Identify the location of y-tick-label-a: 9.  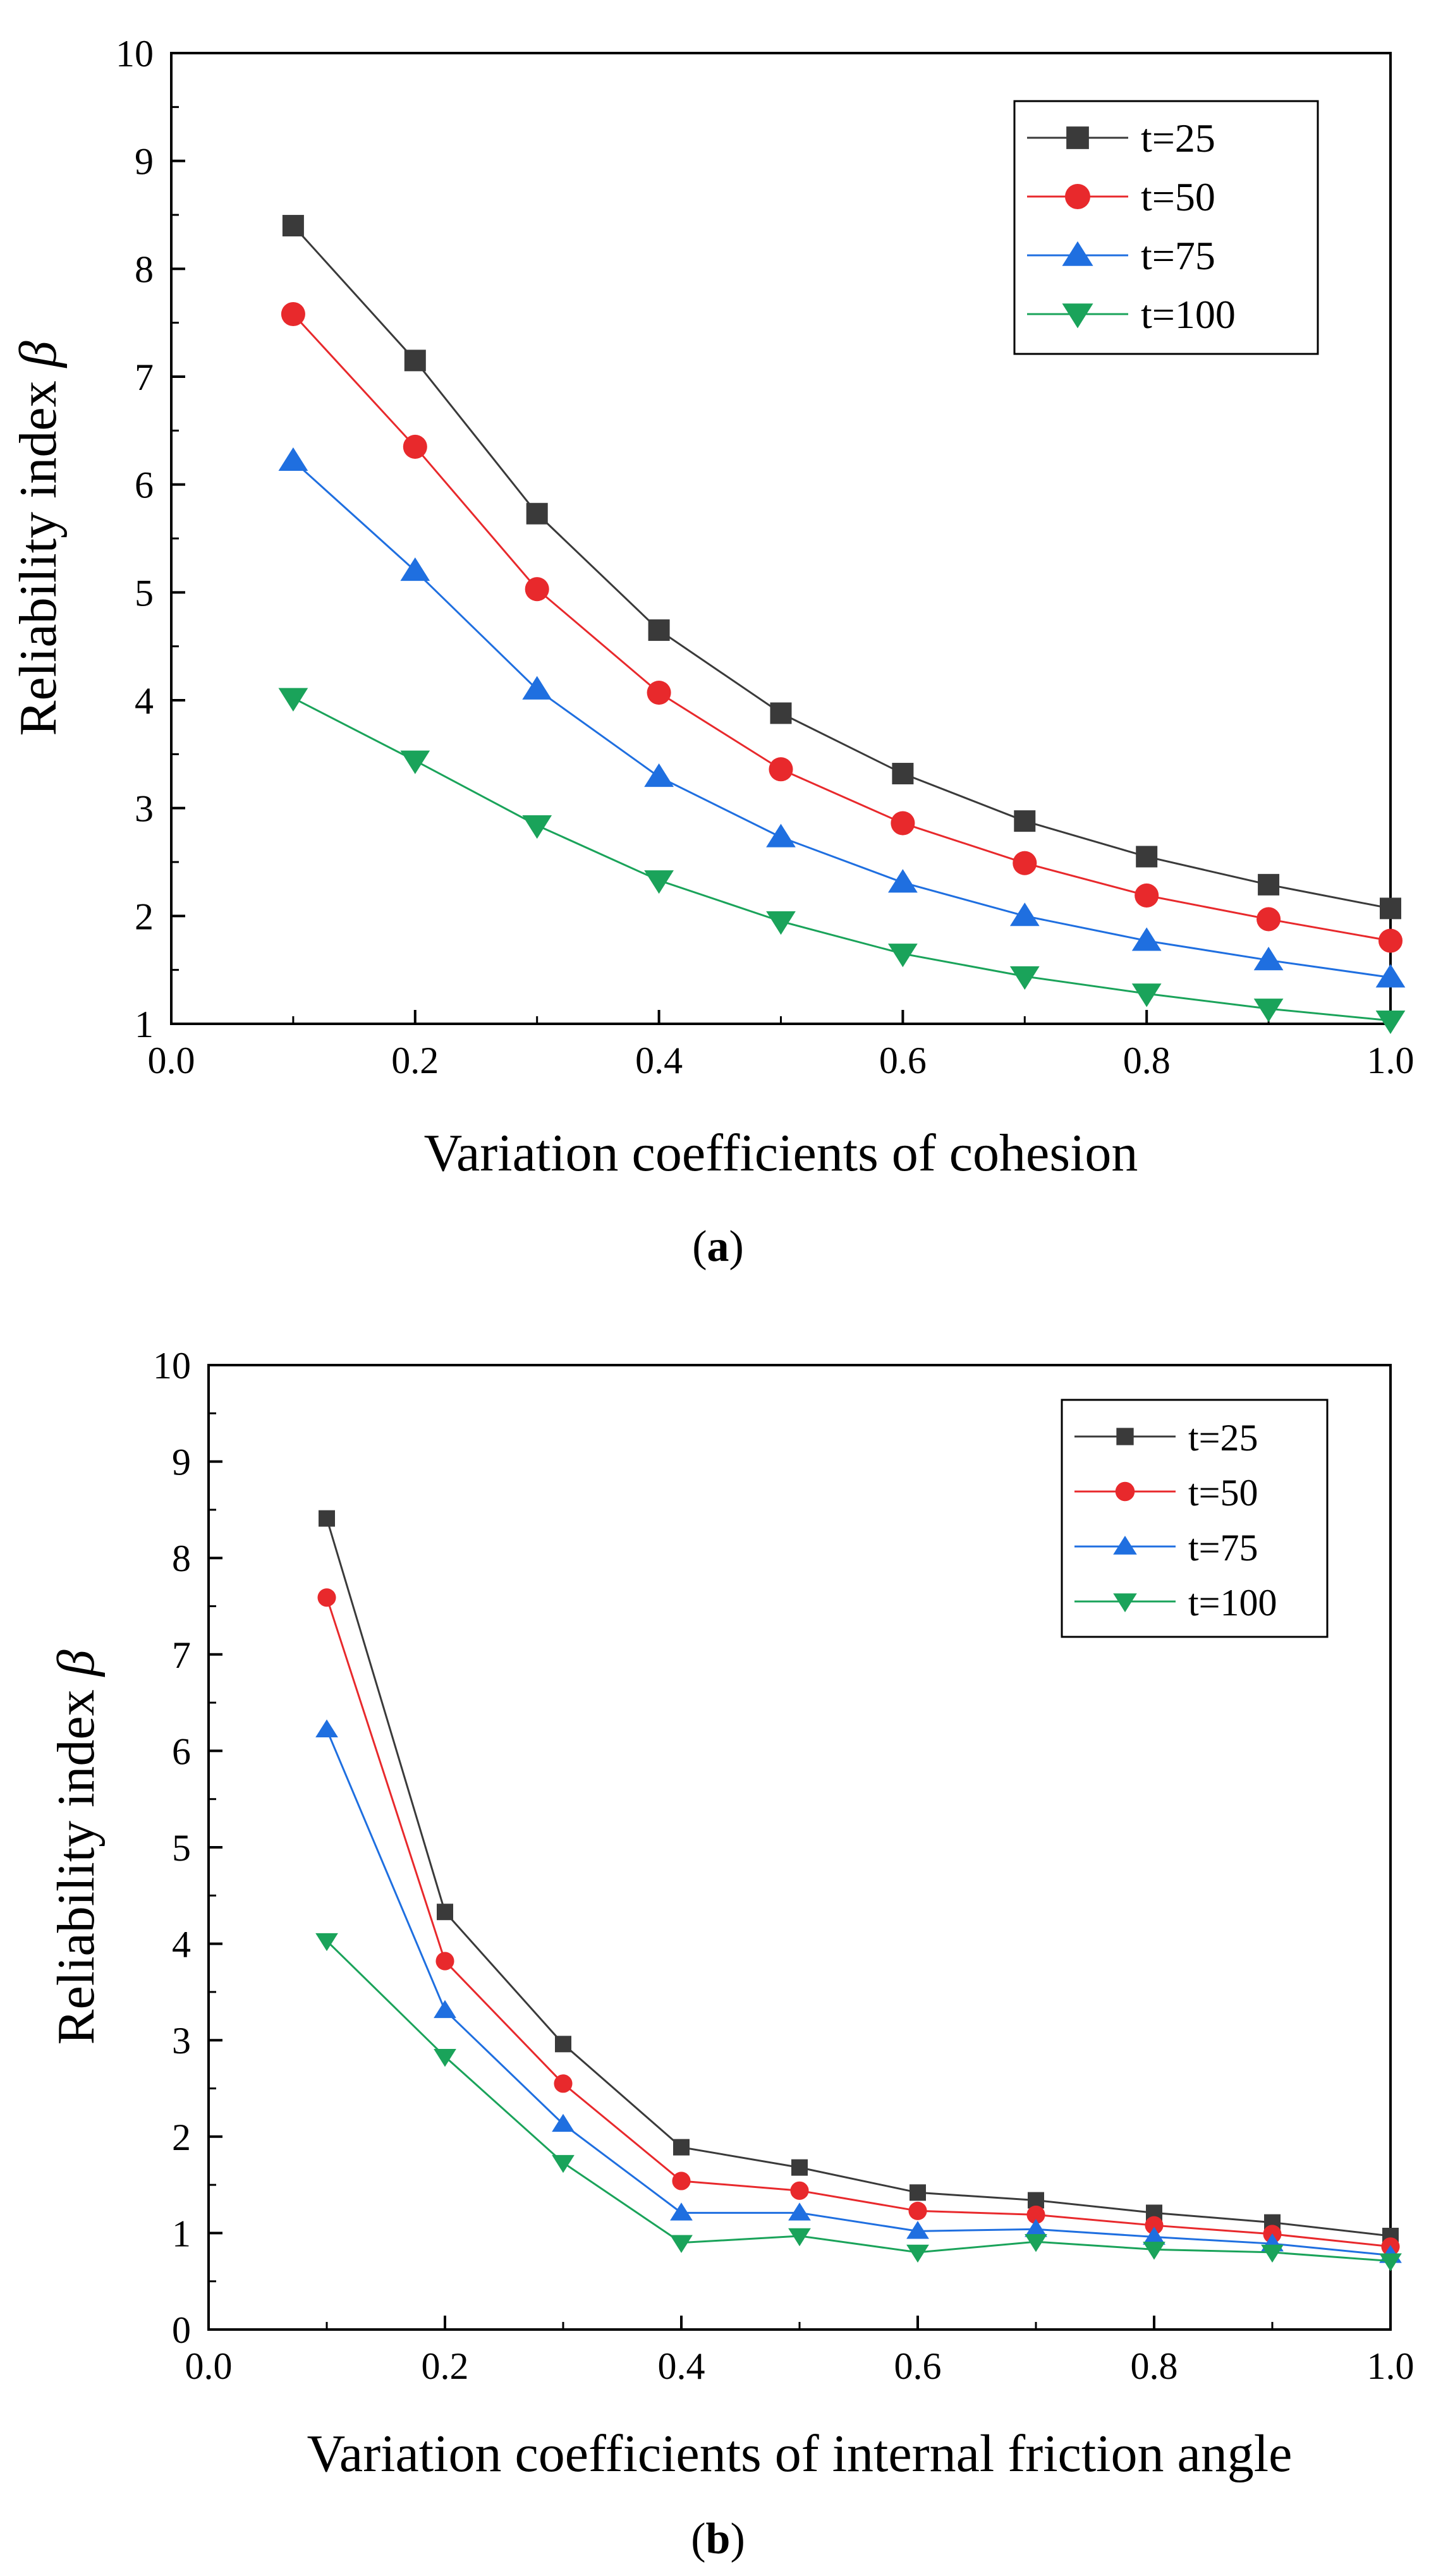
(144, 162).